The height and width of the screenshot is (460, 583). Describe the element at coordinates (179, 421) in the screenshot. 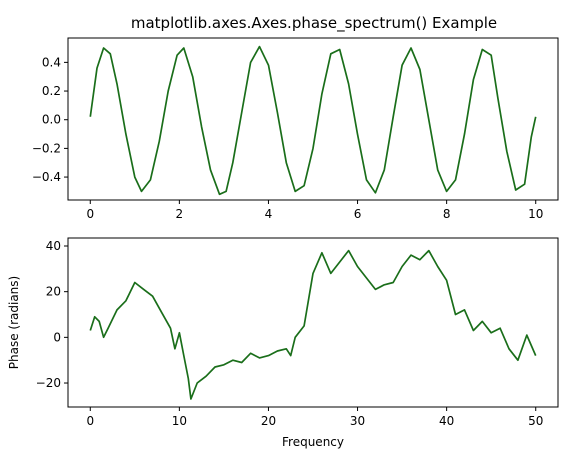

I see `bottom-xtick-label: 10` at that location.